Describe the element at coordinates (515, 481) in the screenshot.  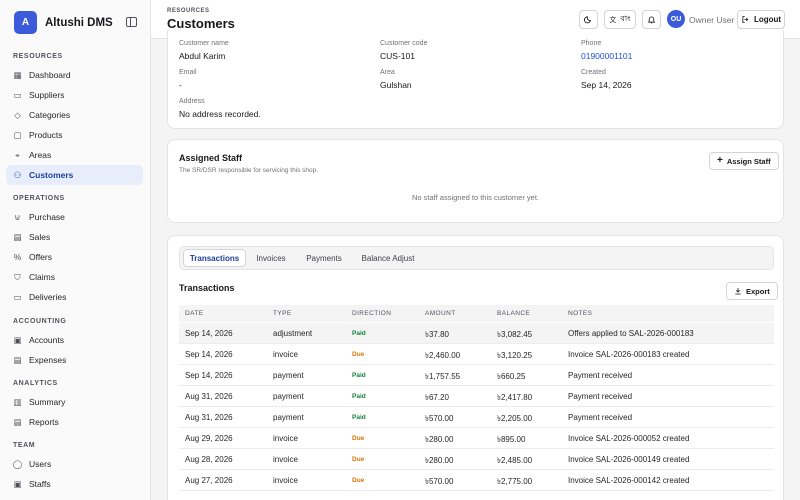
I see `cell-balance: ৳2,775.00` at that location.